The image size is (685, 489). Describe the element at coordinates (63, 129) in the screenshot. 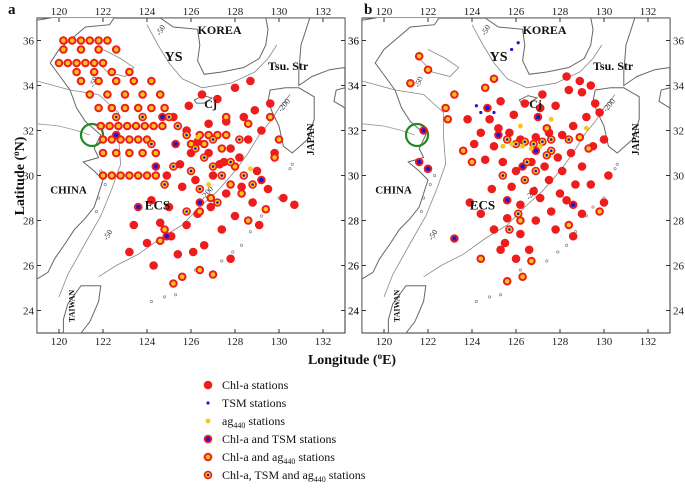

I see `yangtze-river` at that location.